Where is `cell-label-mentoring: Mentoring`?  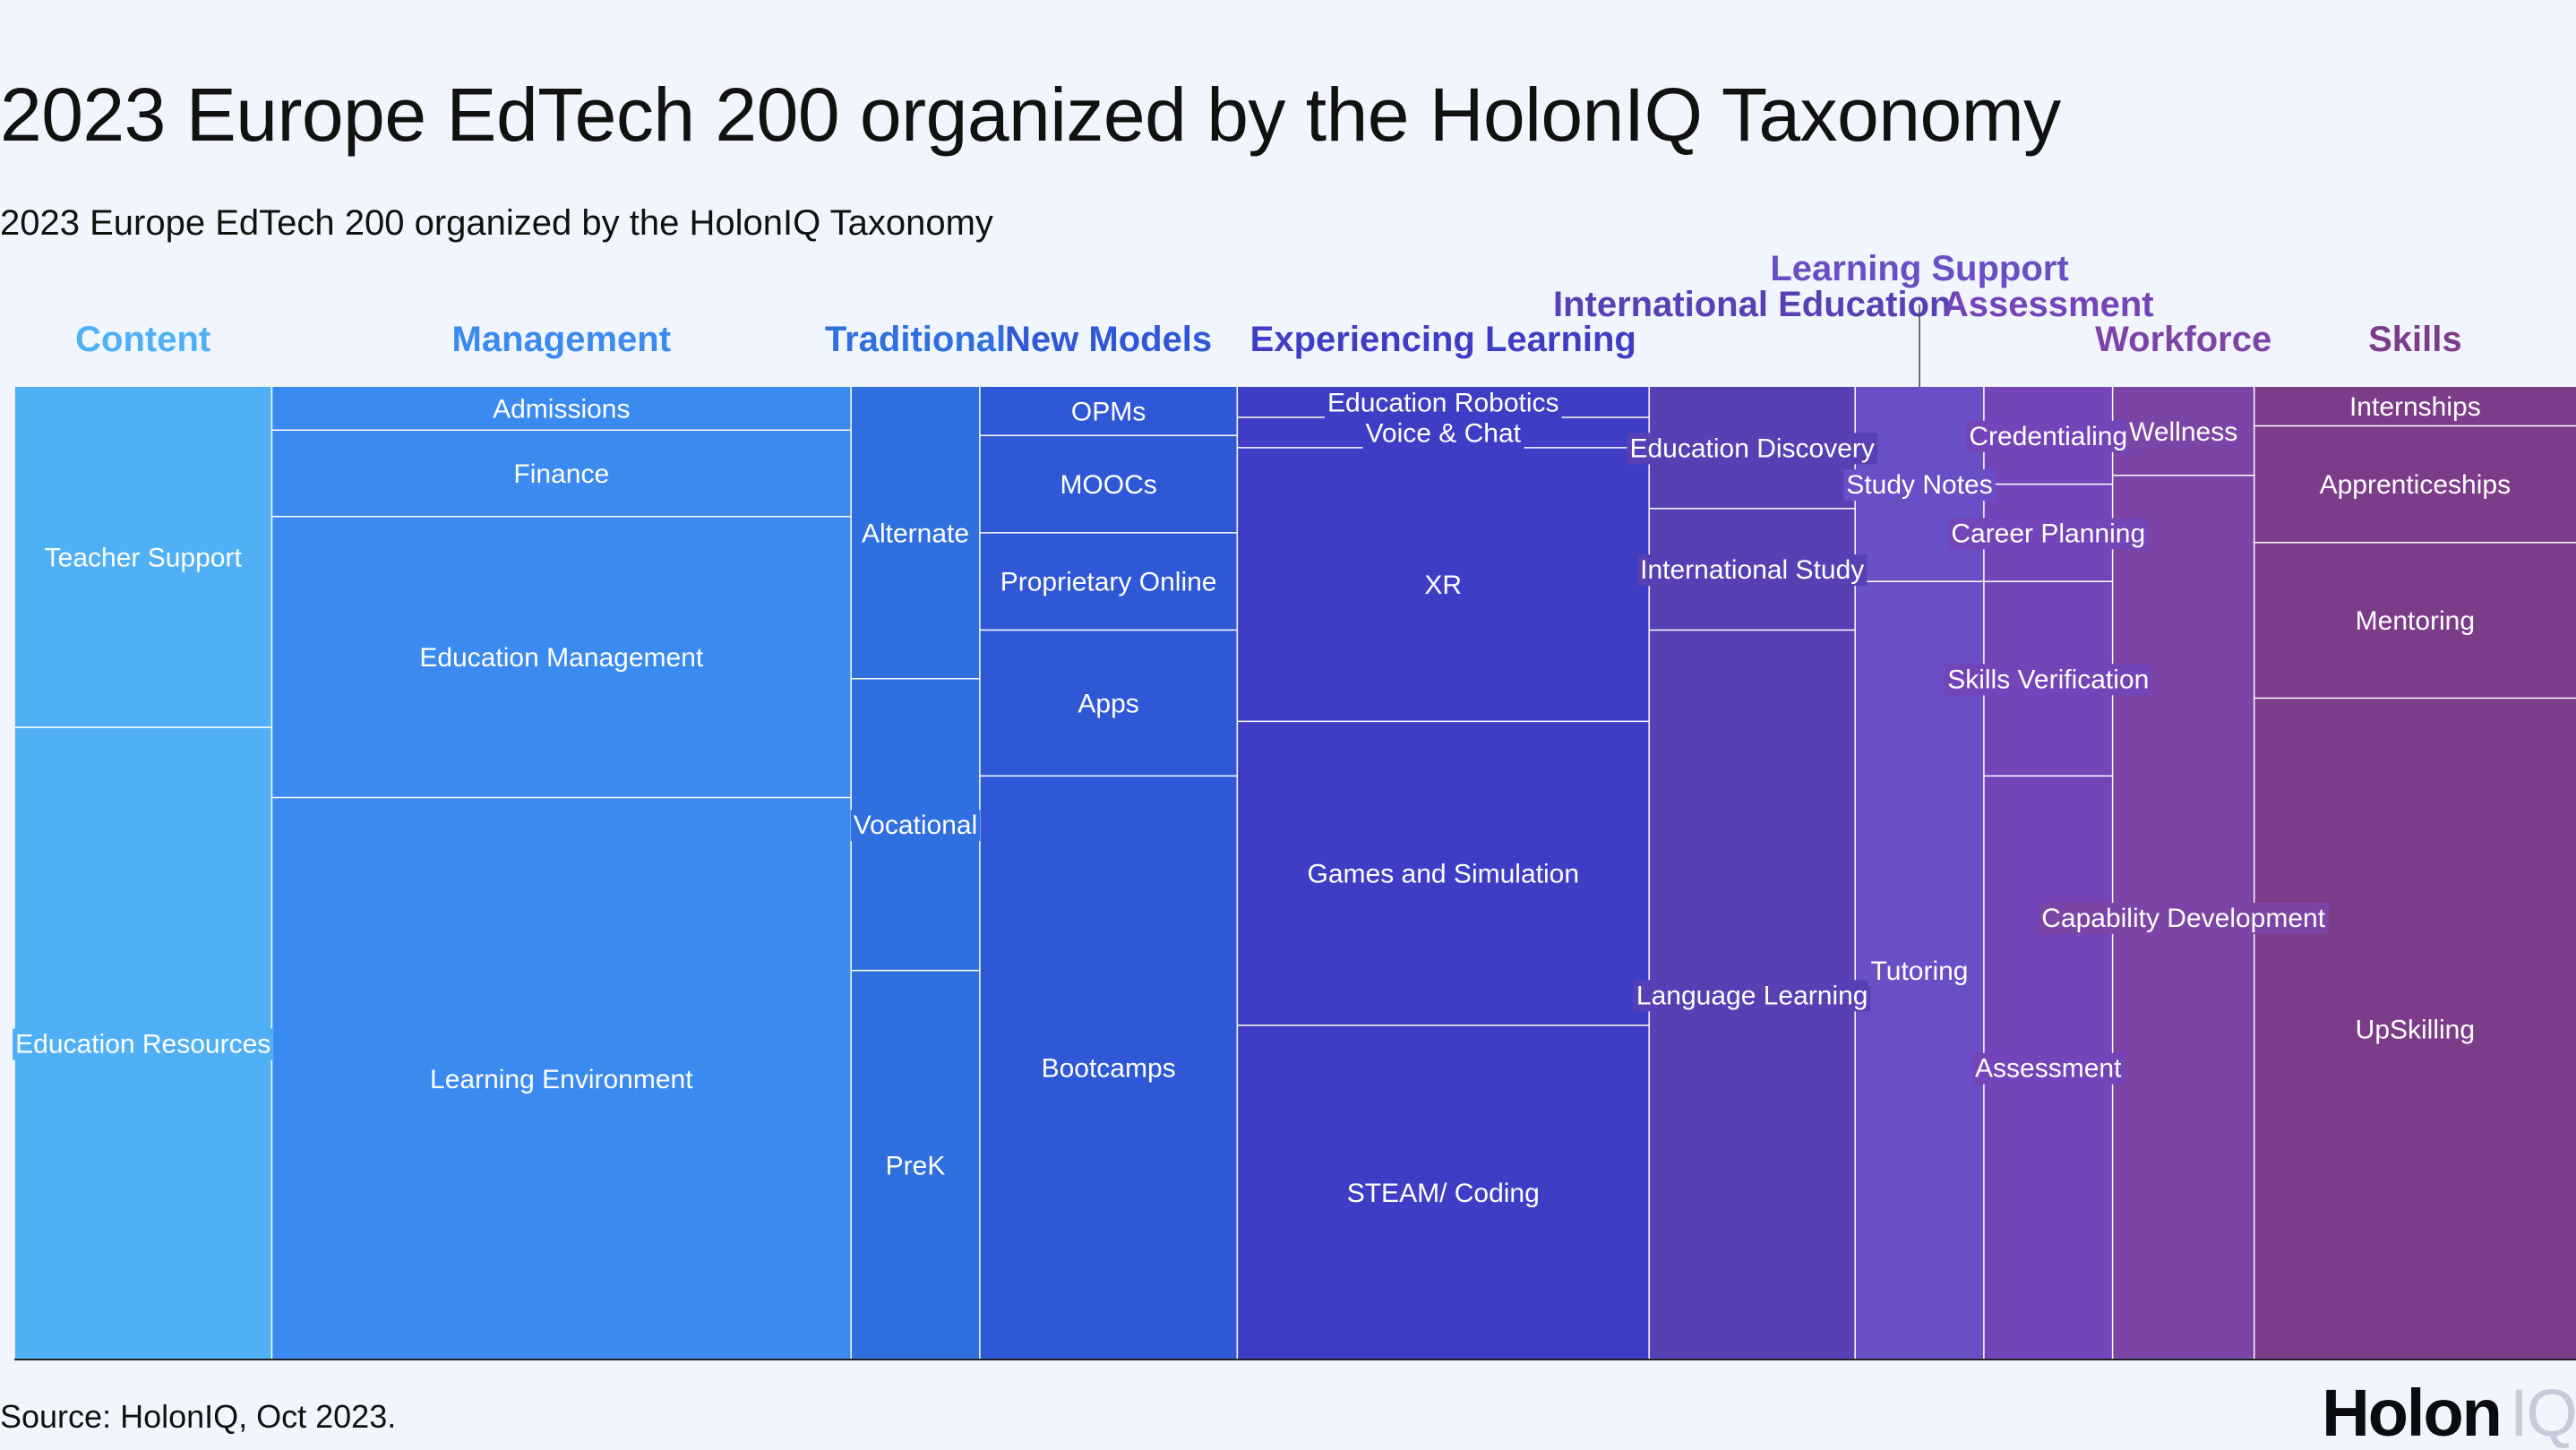
cell-label-mentoring: Mentoring is located at coordinates (2415, 621).